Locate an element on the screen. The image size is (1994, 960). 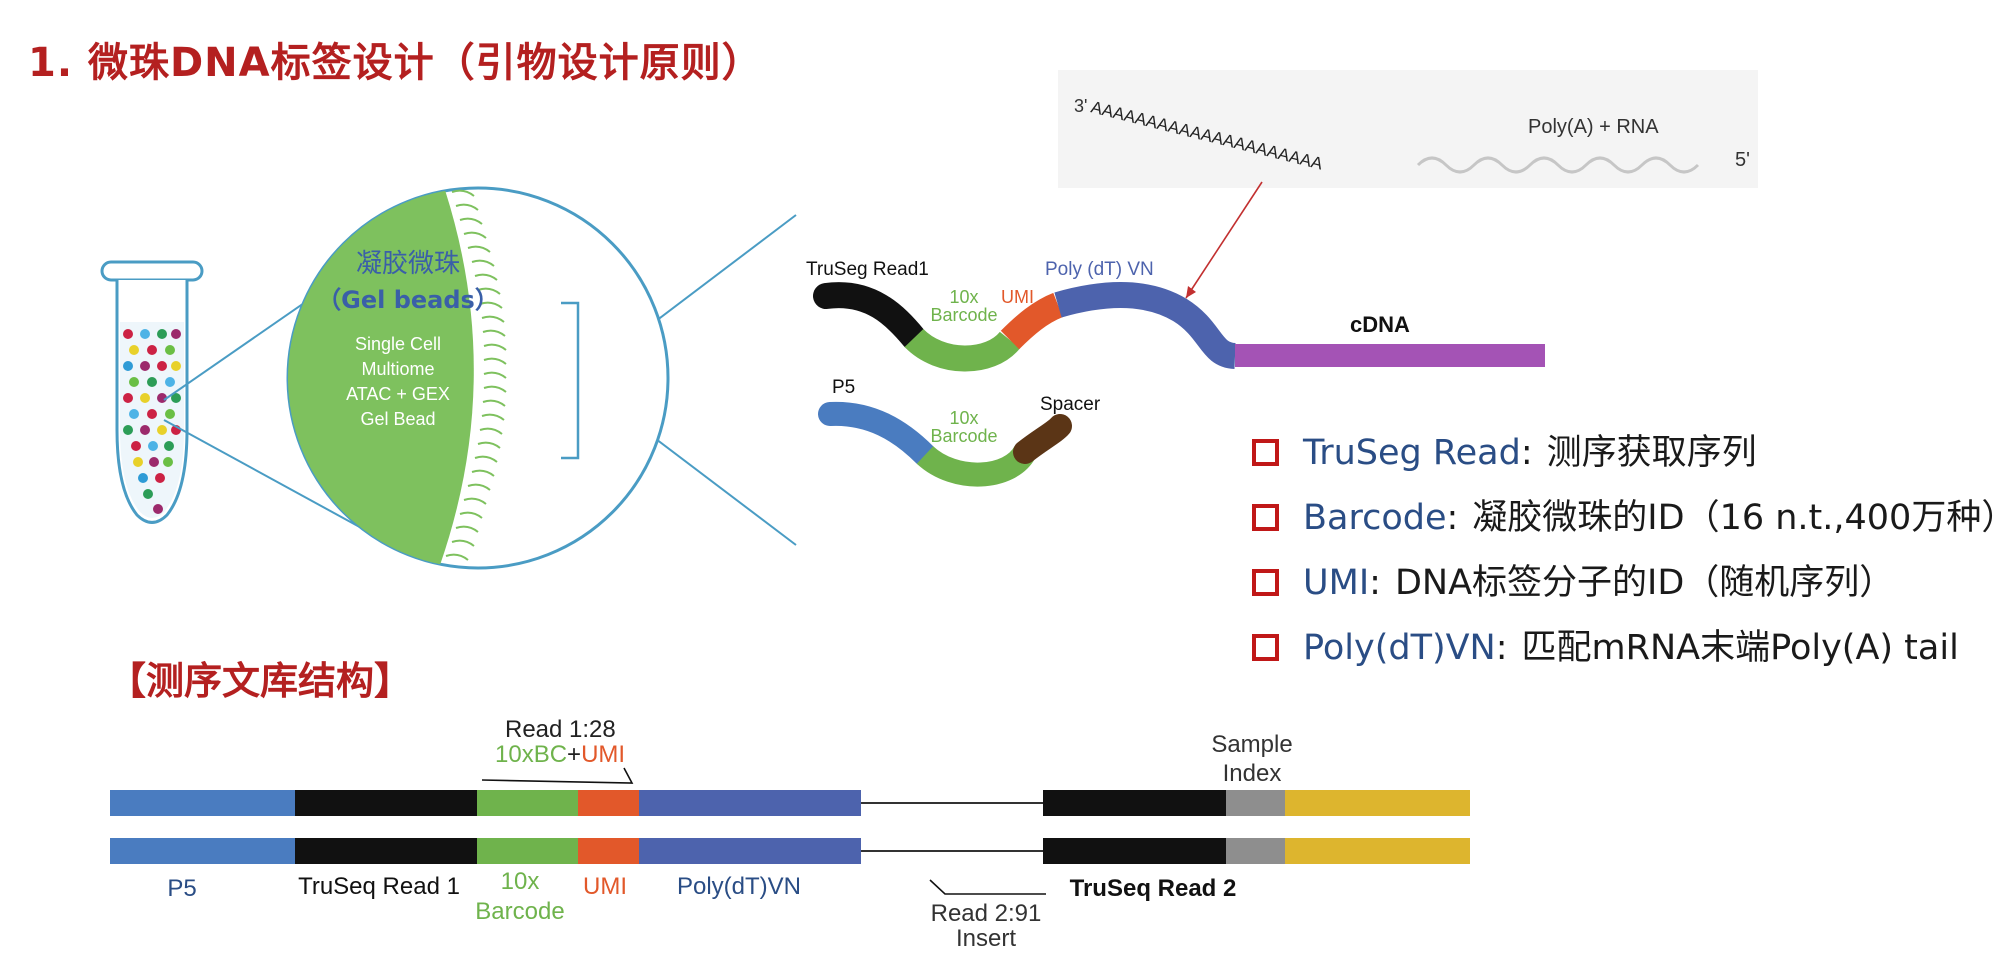
legend-desc: 匹配mRNA末端Poly(A) tail is located at coordinates (1740, 647).